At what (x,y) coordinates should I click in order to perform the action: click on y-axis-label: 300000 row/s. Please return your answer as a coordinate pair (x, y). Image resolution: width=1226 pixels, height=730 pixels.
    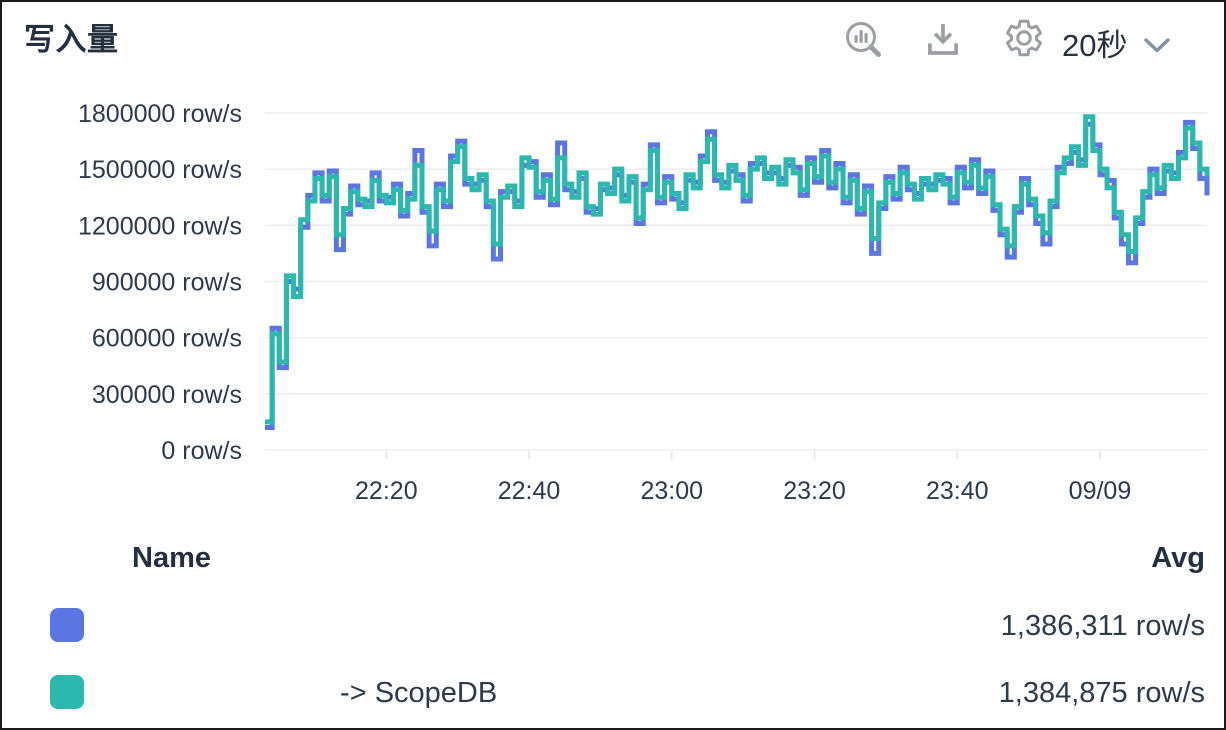
    Looking at the image, I should click on (167, 395).